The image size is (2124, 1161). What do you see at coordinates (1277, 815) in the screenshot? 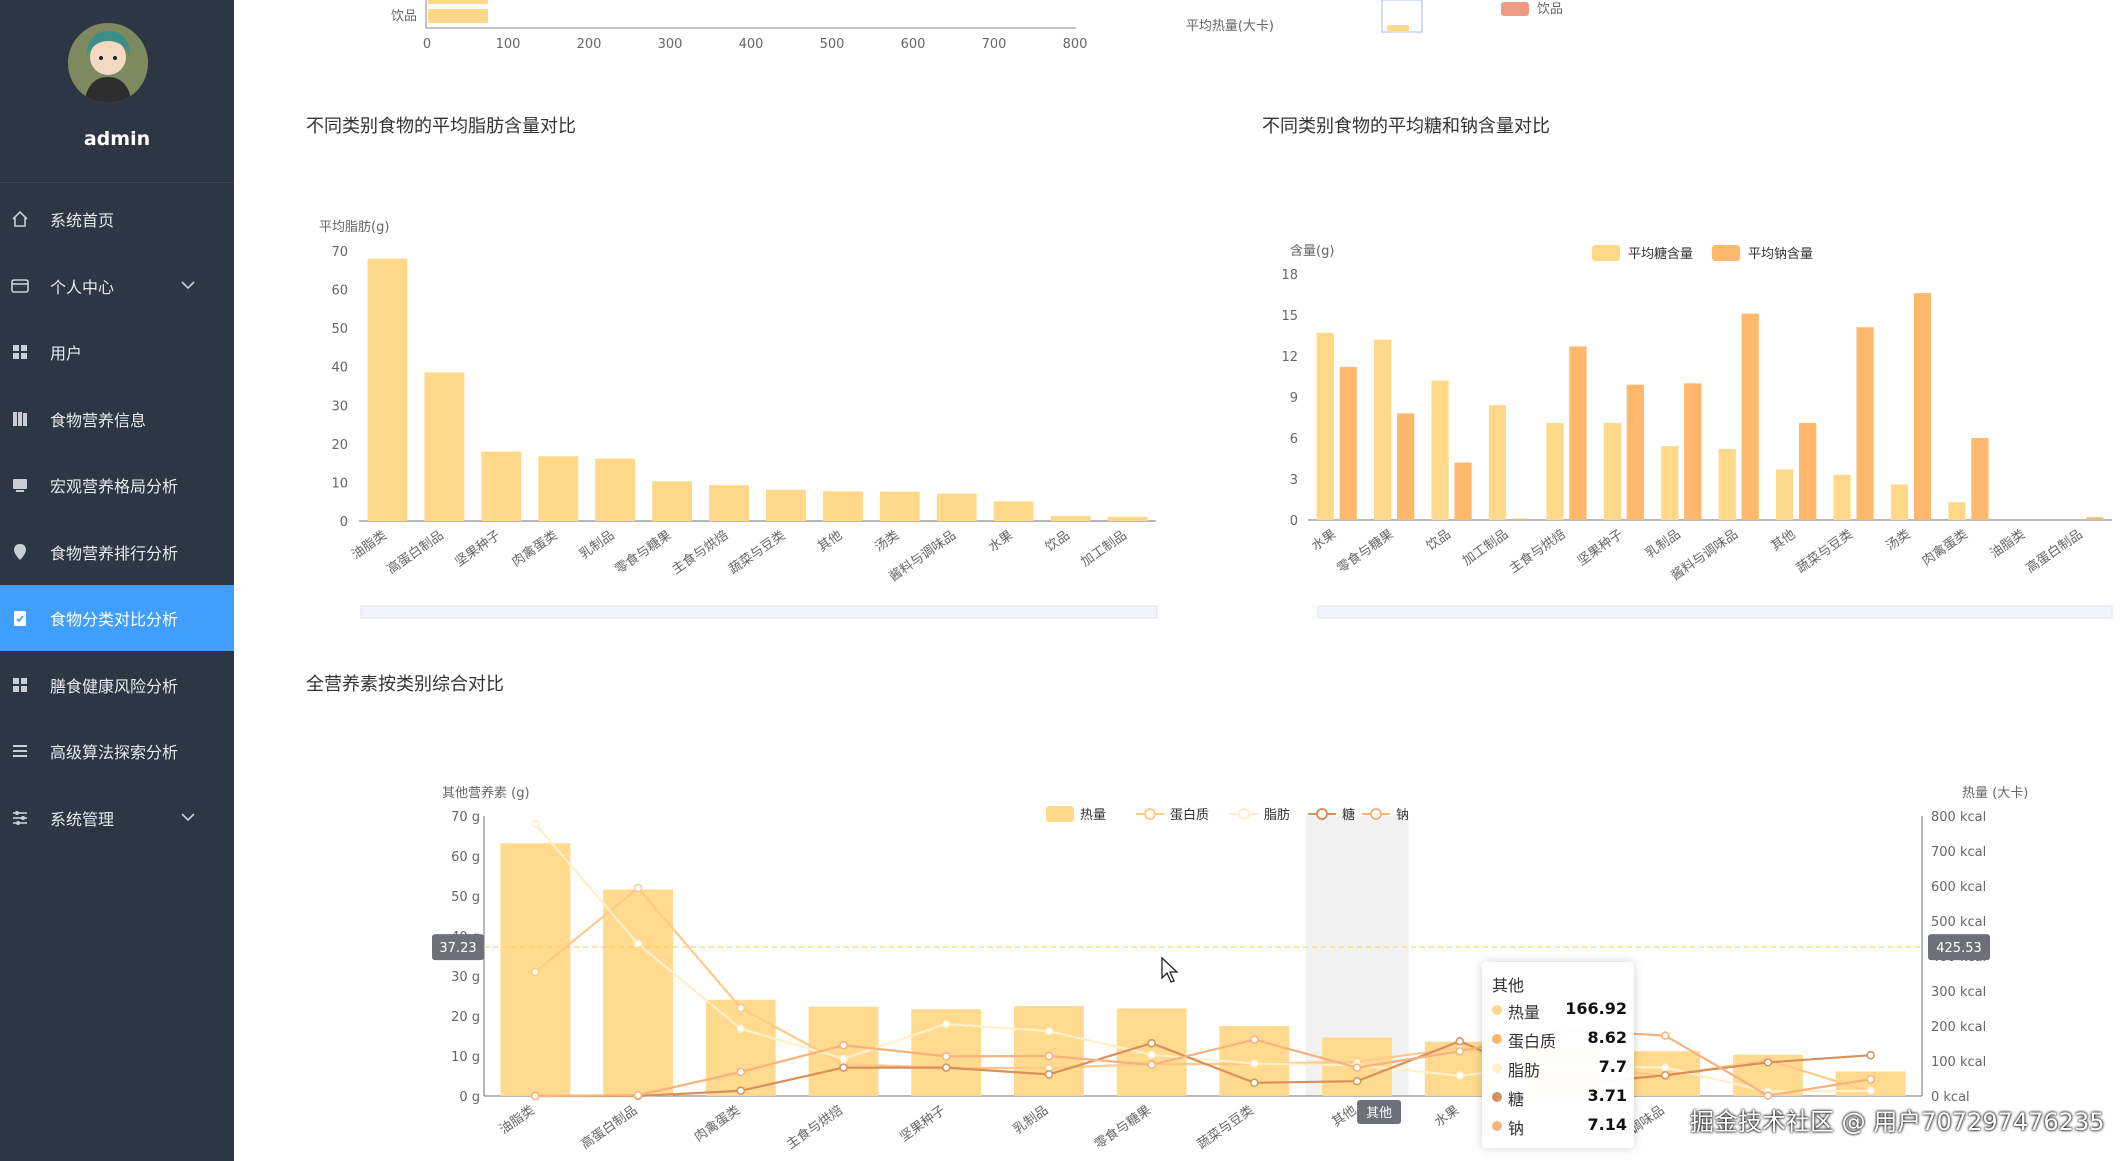
I see `combo-legend-label: 脂肪` at bounding box center [1277, 815].